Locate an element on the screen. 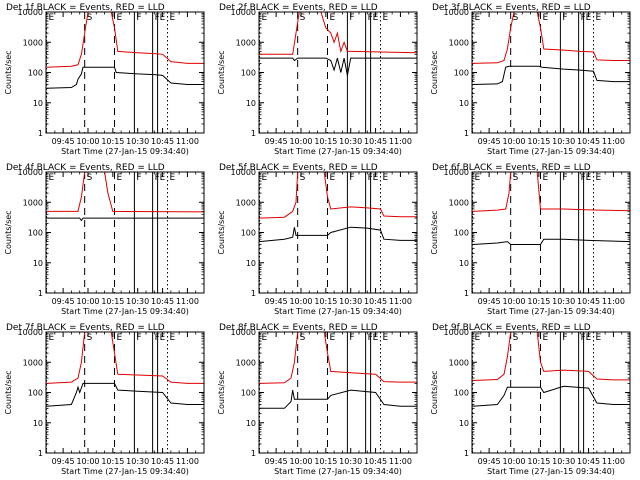 The width and height of the screenshot is (640, 480). panel-title: Det 3f BLACK = Events, RED = LLD is located at coordinates (511, 8).